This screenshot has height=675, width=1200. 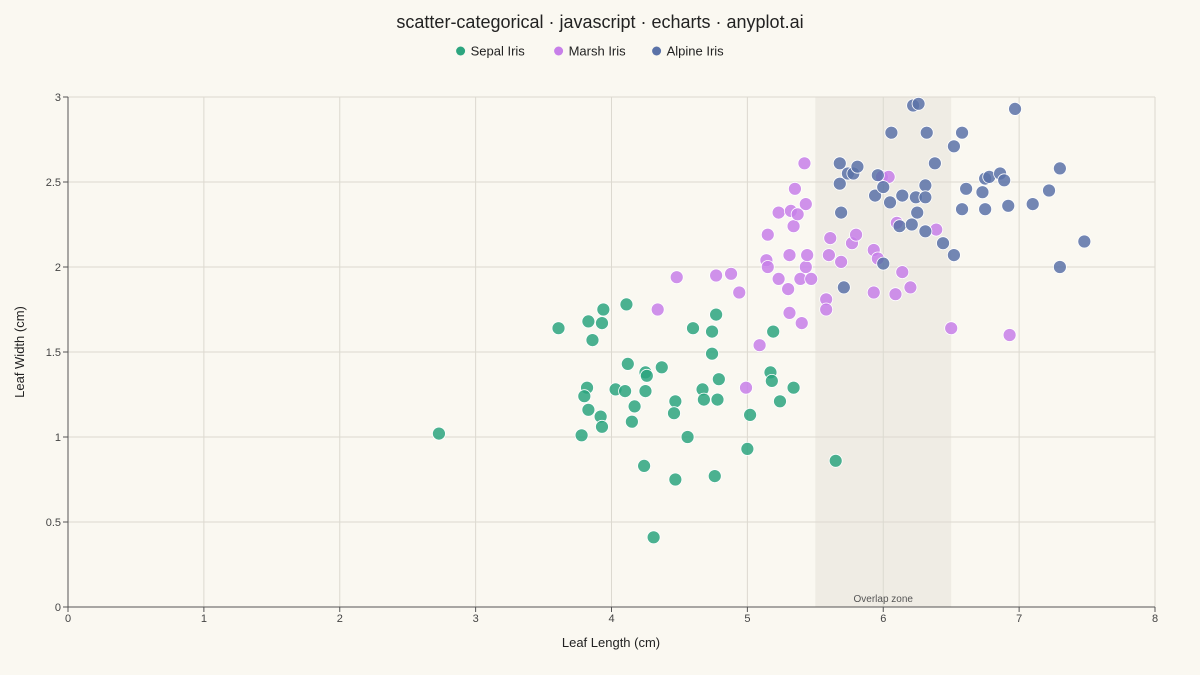 What do you see at coordinates (476, 619) in the screenshot?
I see `x-tick-label: 3` at bounding box center [476, 619].